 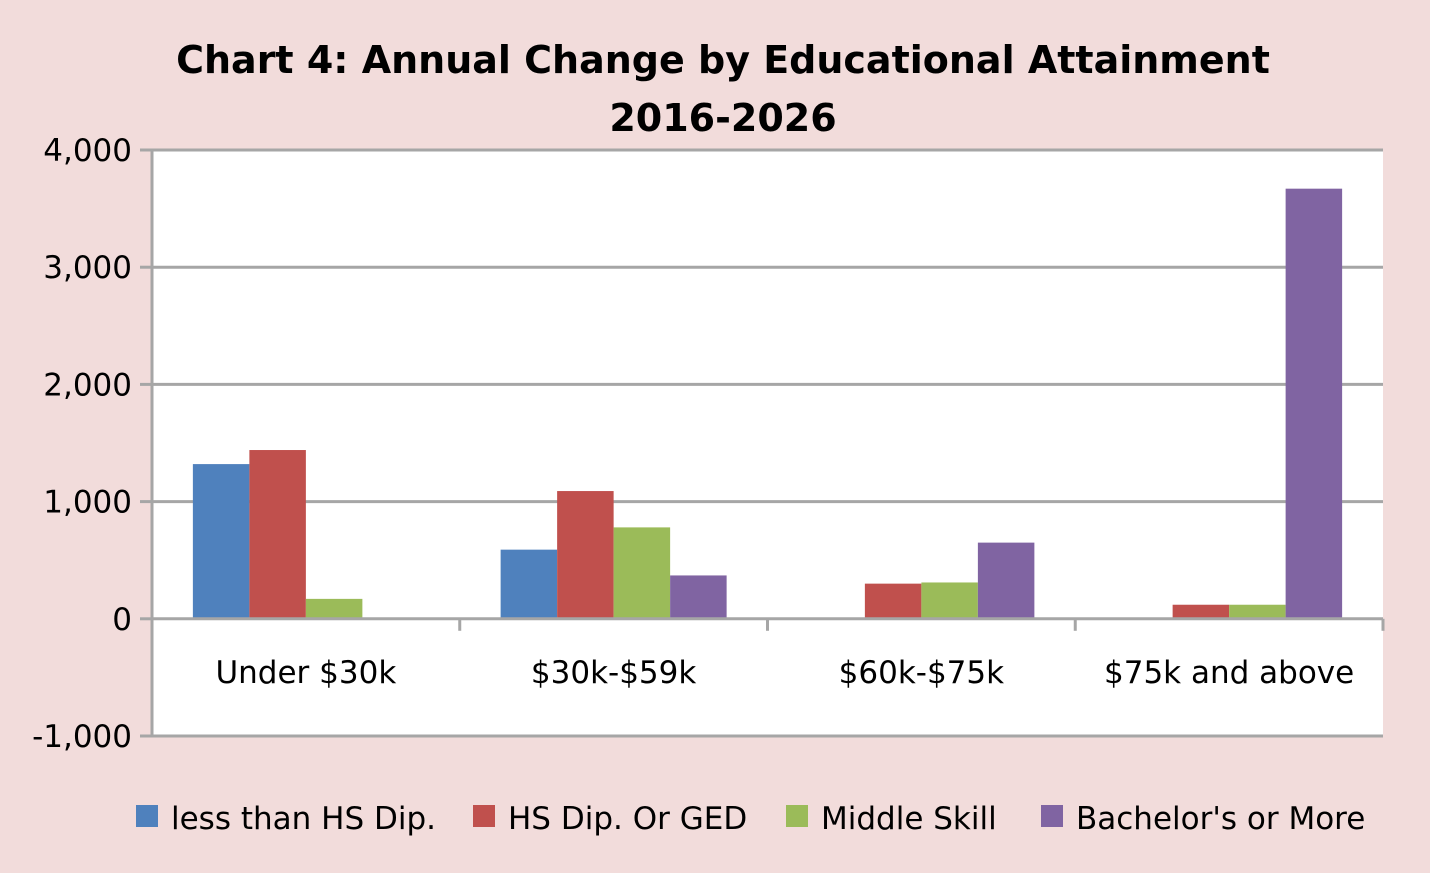 I want to click on chart-subtitle: 2016-2026, so click(x=722, y=118).